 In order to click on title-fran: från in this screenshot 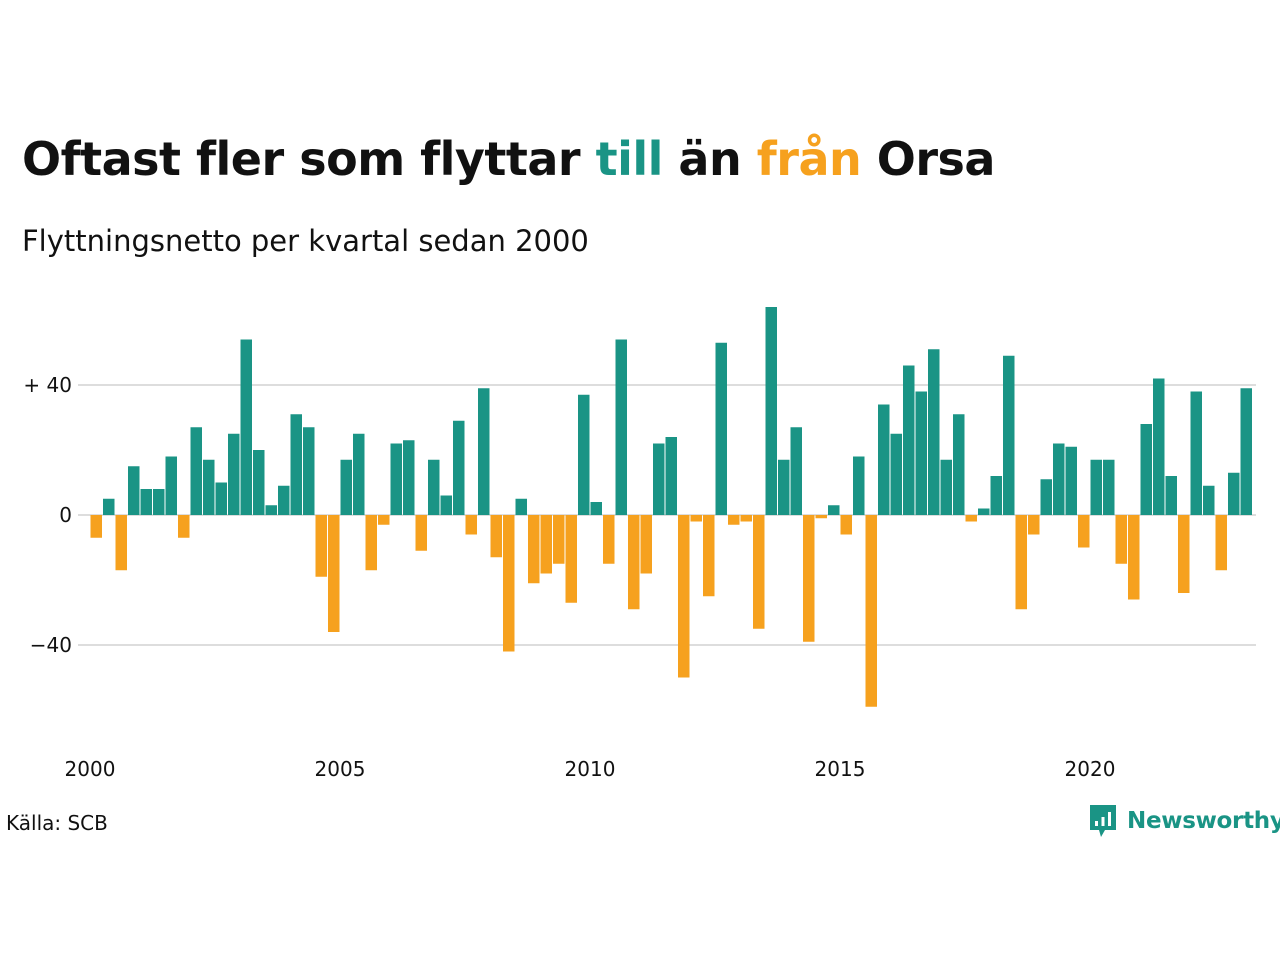, I will do `click(809, 159)`.